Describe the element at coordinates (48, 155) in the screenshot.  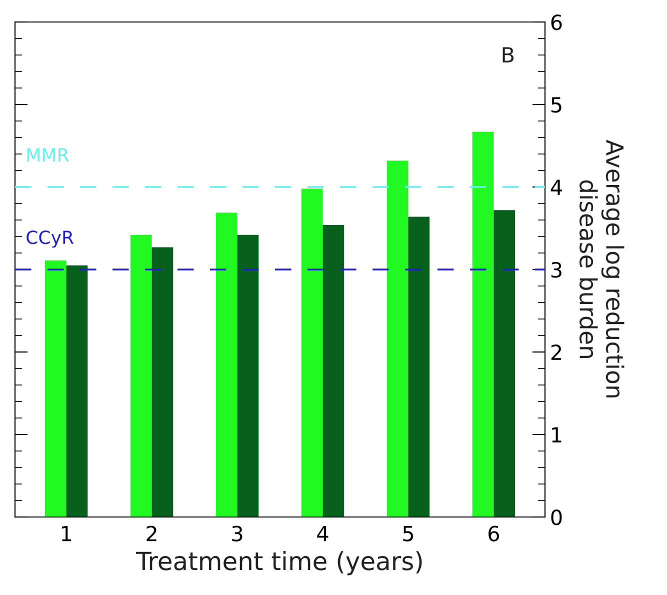
I see `ref-line-label: MMR` at that location.